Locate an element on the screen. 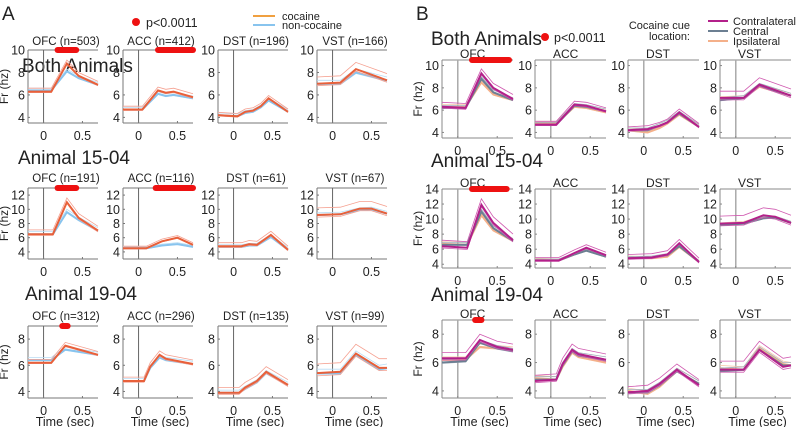  panel-a-letter: A is located at coordinates (8, 14).